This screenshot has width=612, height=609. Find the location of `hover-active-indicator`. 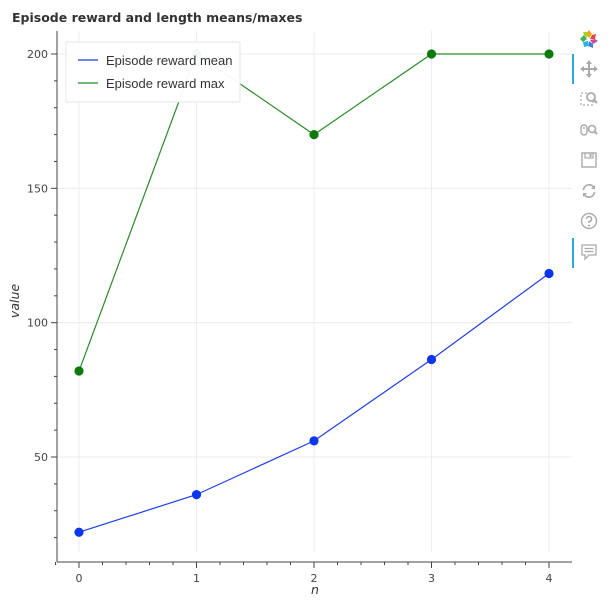

hover-active-indicator is located at coordinates (573, 253).